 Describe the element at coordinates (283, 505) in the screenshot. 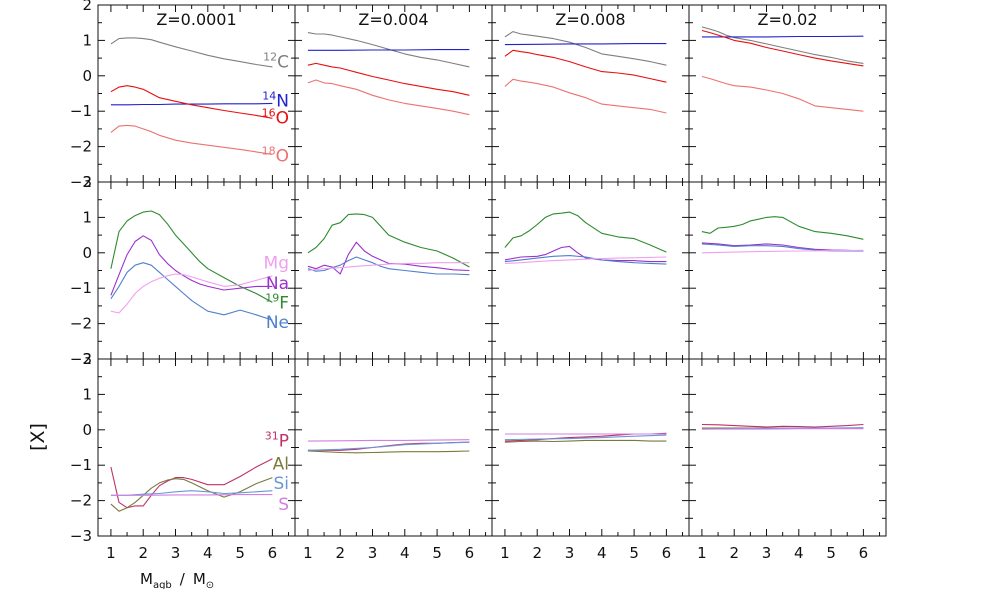

I see `species-label-s: S` at that location.